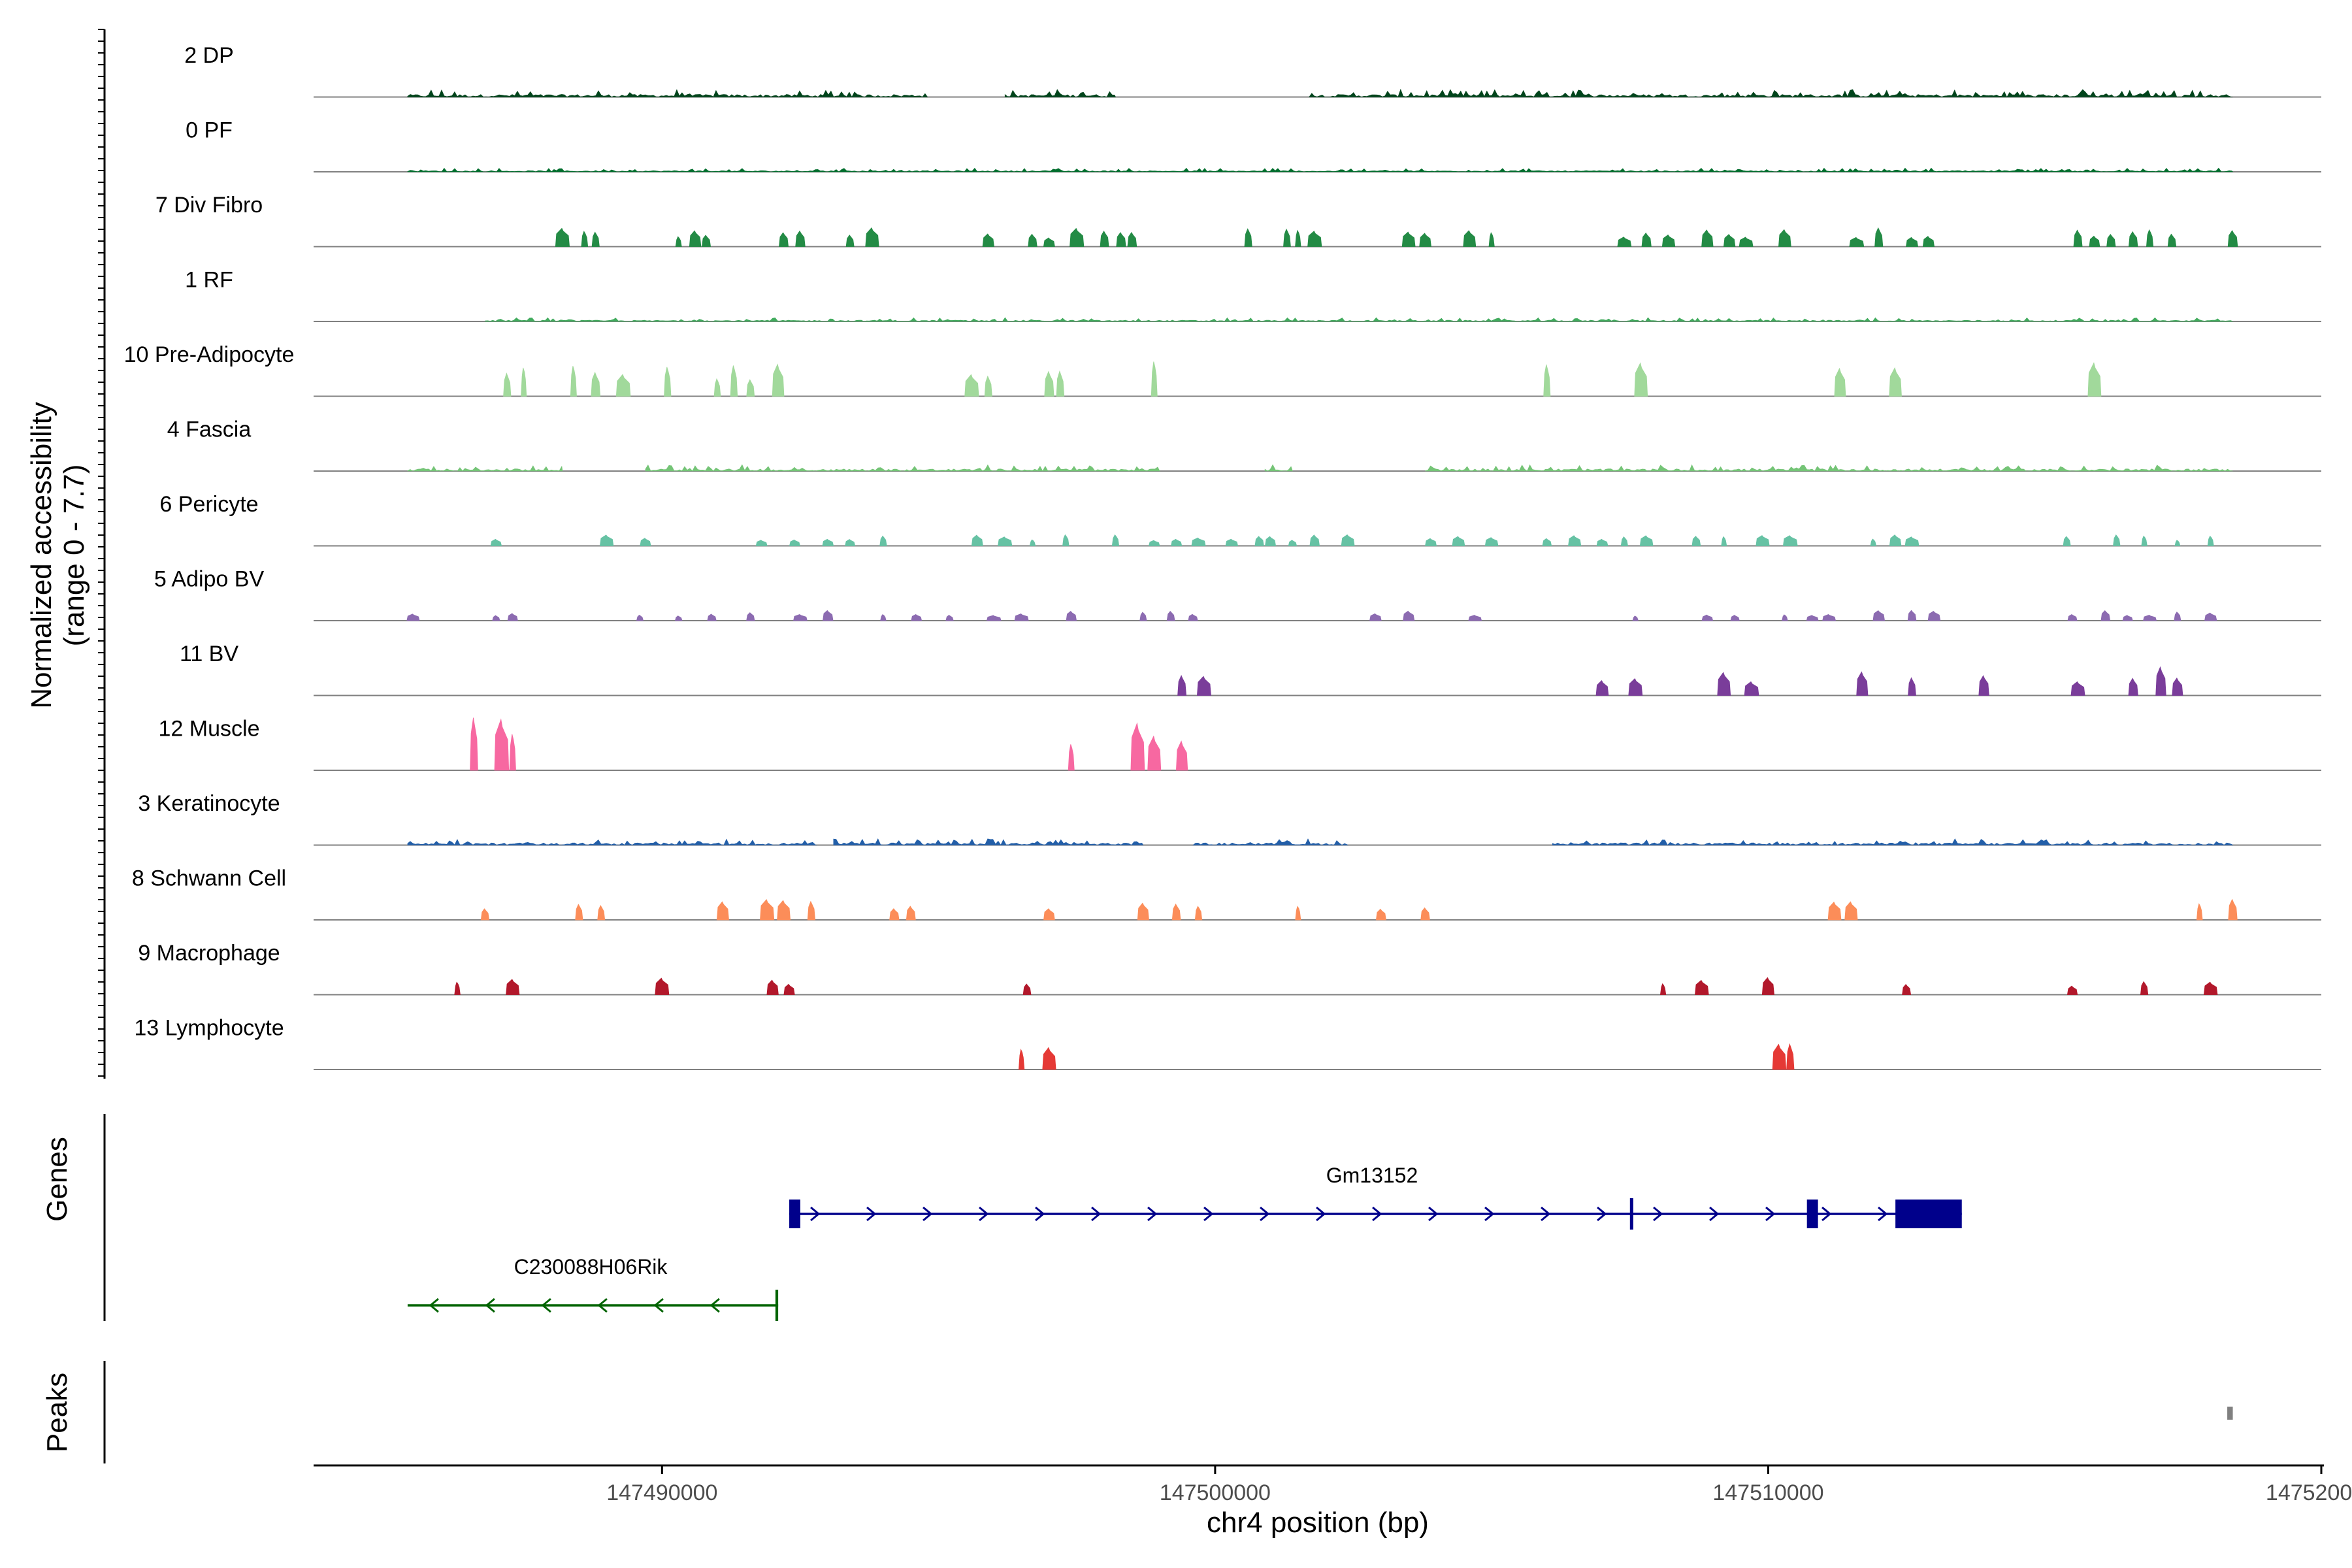 Image resolution: width=2352 pixels, height=1568 pixels. Describe the element at coordinates (57, 1179) in the screenshot. I see `genes-panel-label: Genes` at that location.